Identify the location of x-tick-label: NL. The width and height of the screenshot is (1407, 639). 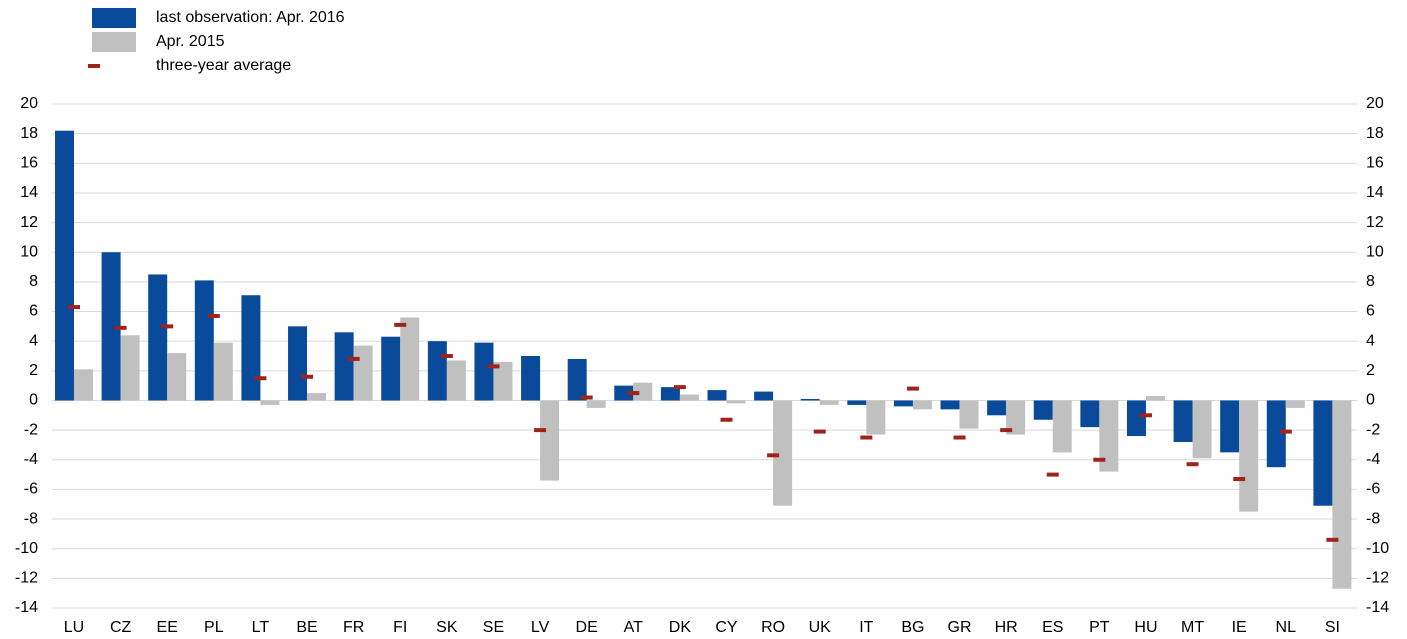
(1286, 627).